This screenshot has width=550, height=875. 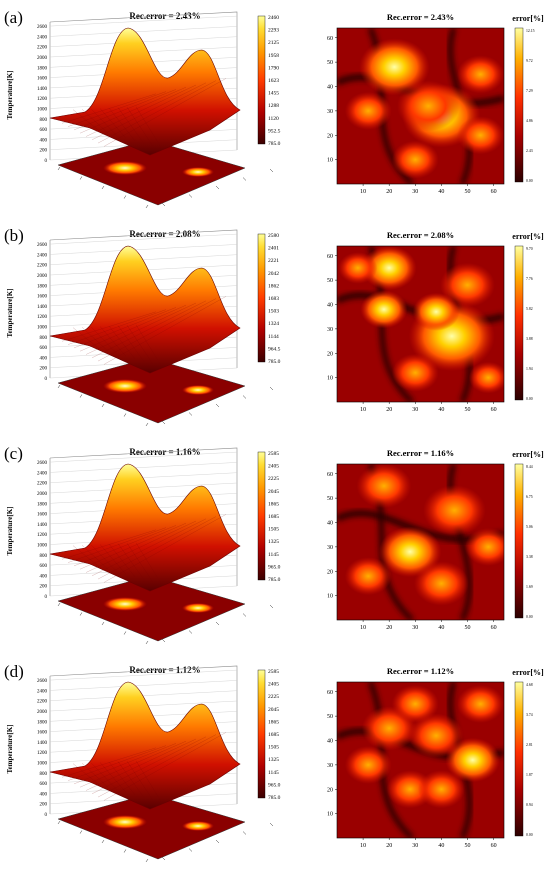 What do you see at coordinates (441, 846) in the screenshot?
I see `x-tick-label: 40` at bounding box center [441, 846].